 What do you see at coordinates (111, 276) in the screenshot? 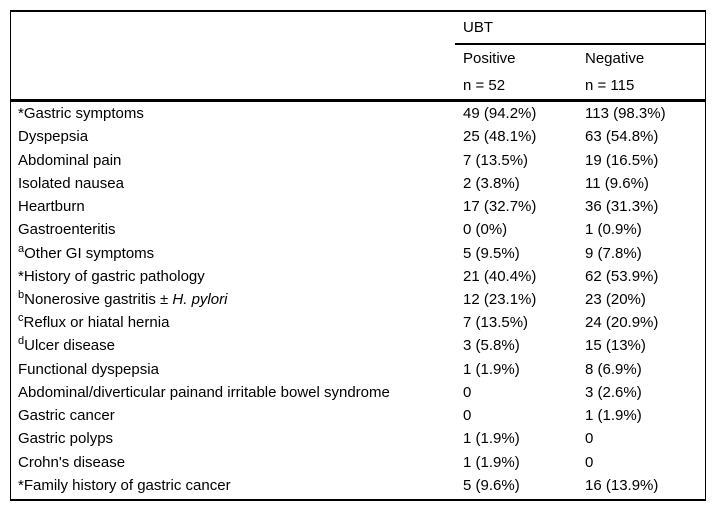
I see `row-label: *History of gastric pathology` at bounding box center [111, 276].